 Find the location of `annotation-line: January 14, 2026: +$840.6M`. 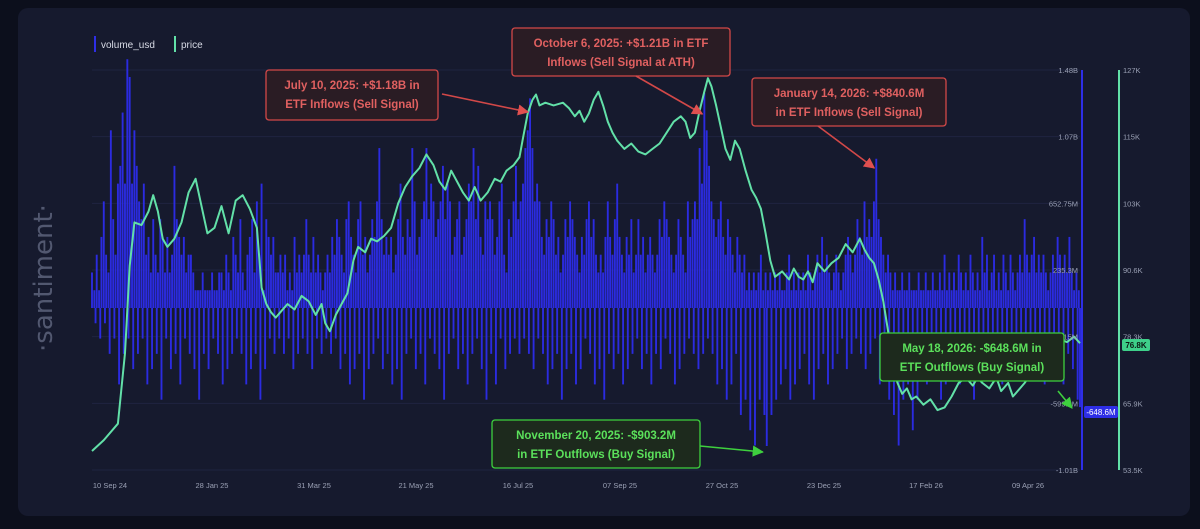

annotation-line: January 14, 2026: +$840.6M is located at coordinates (849, 94).